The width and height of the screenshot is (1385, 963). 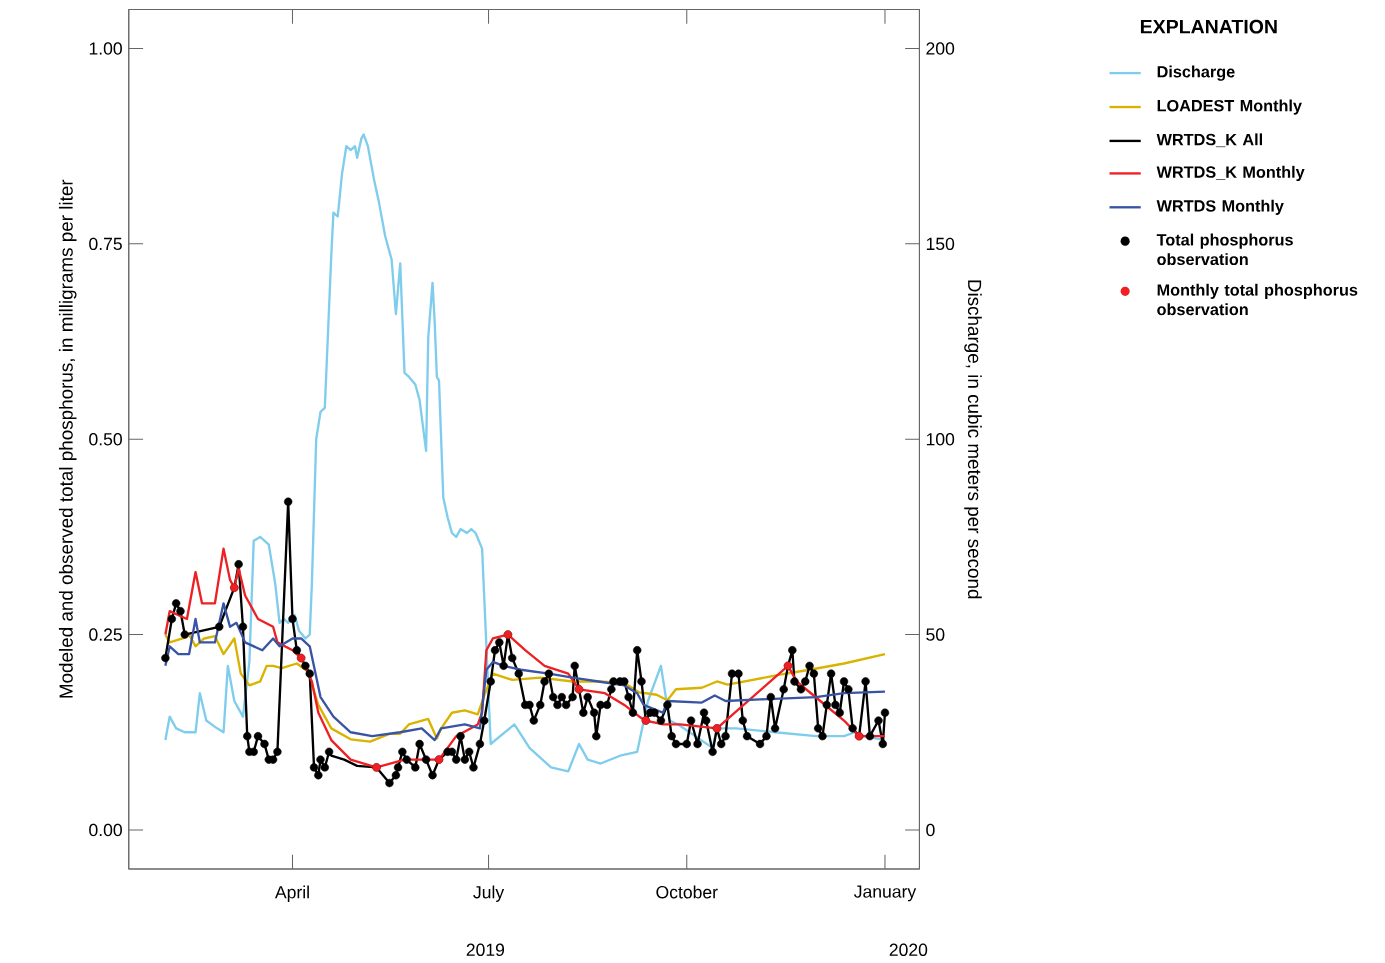 I want to click on y2-tick-label: 100, so click(x=940, y=439).